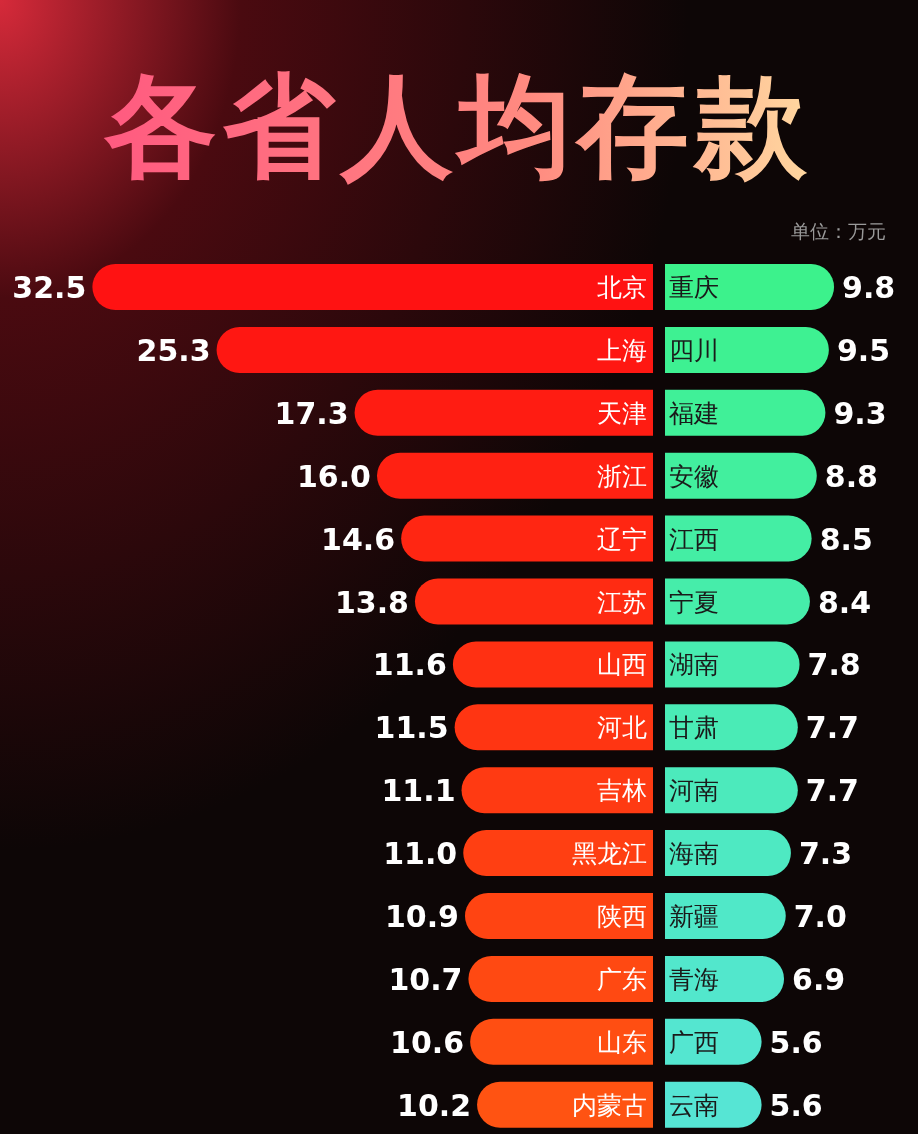  I want to click on y-tick-label: 黑龙江, so click(609, 854).